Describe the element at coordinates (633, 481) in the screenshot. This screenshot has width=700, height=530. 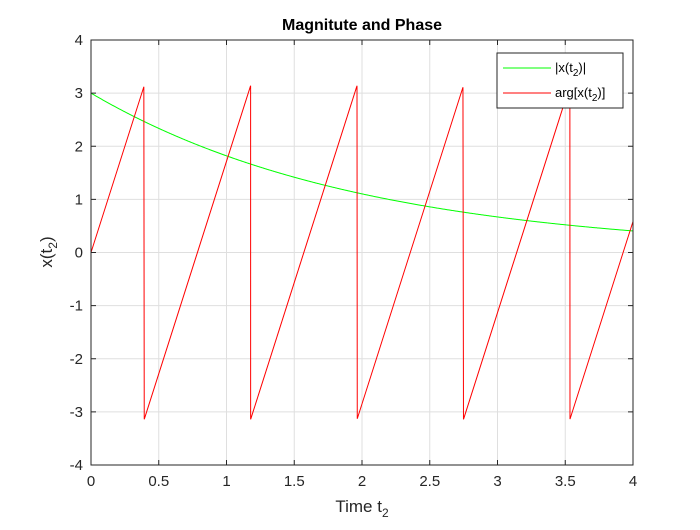
I see `x-tick-label: 4` at that location.